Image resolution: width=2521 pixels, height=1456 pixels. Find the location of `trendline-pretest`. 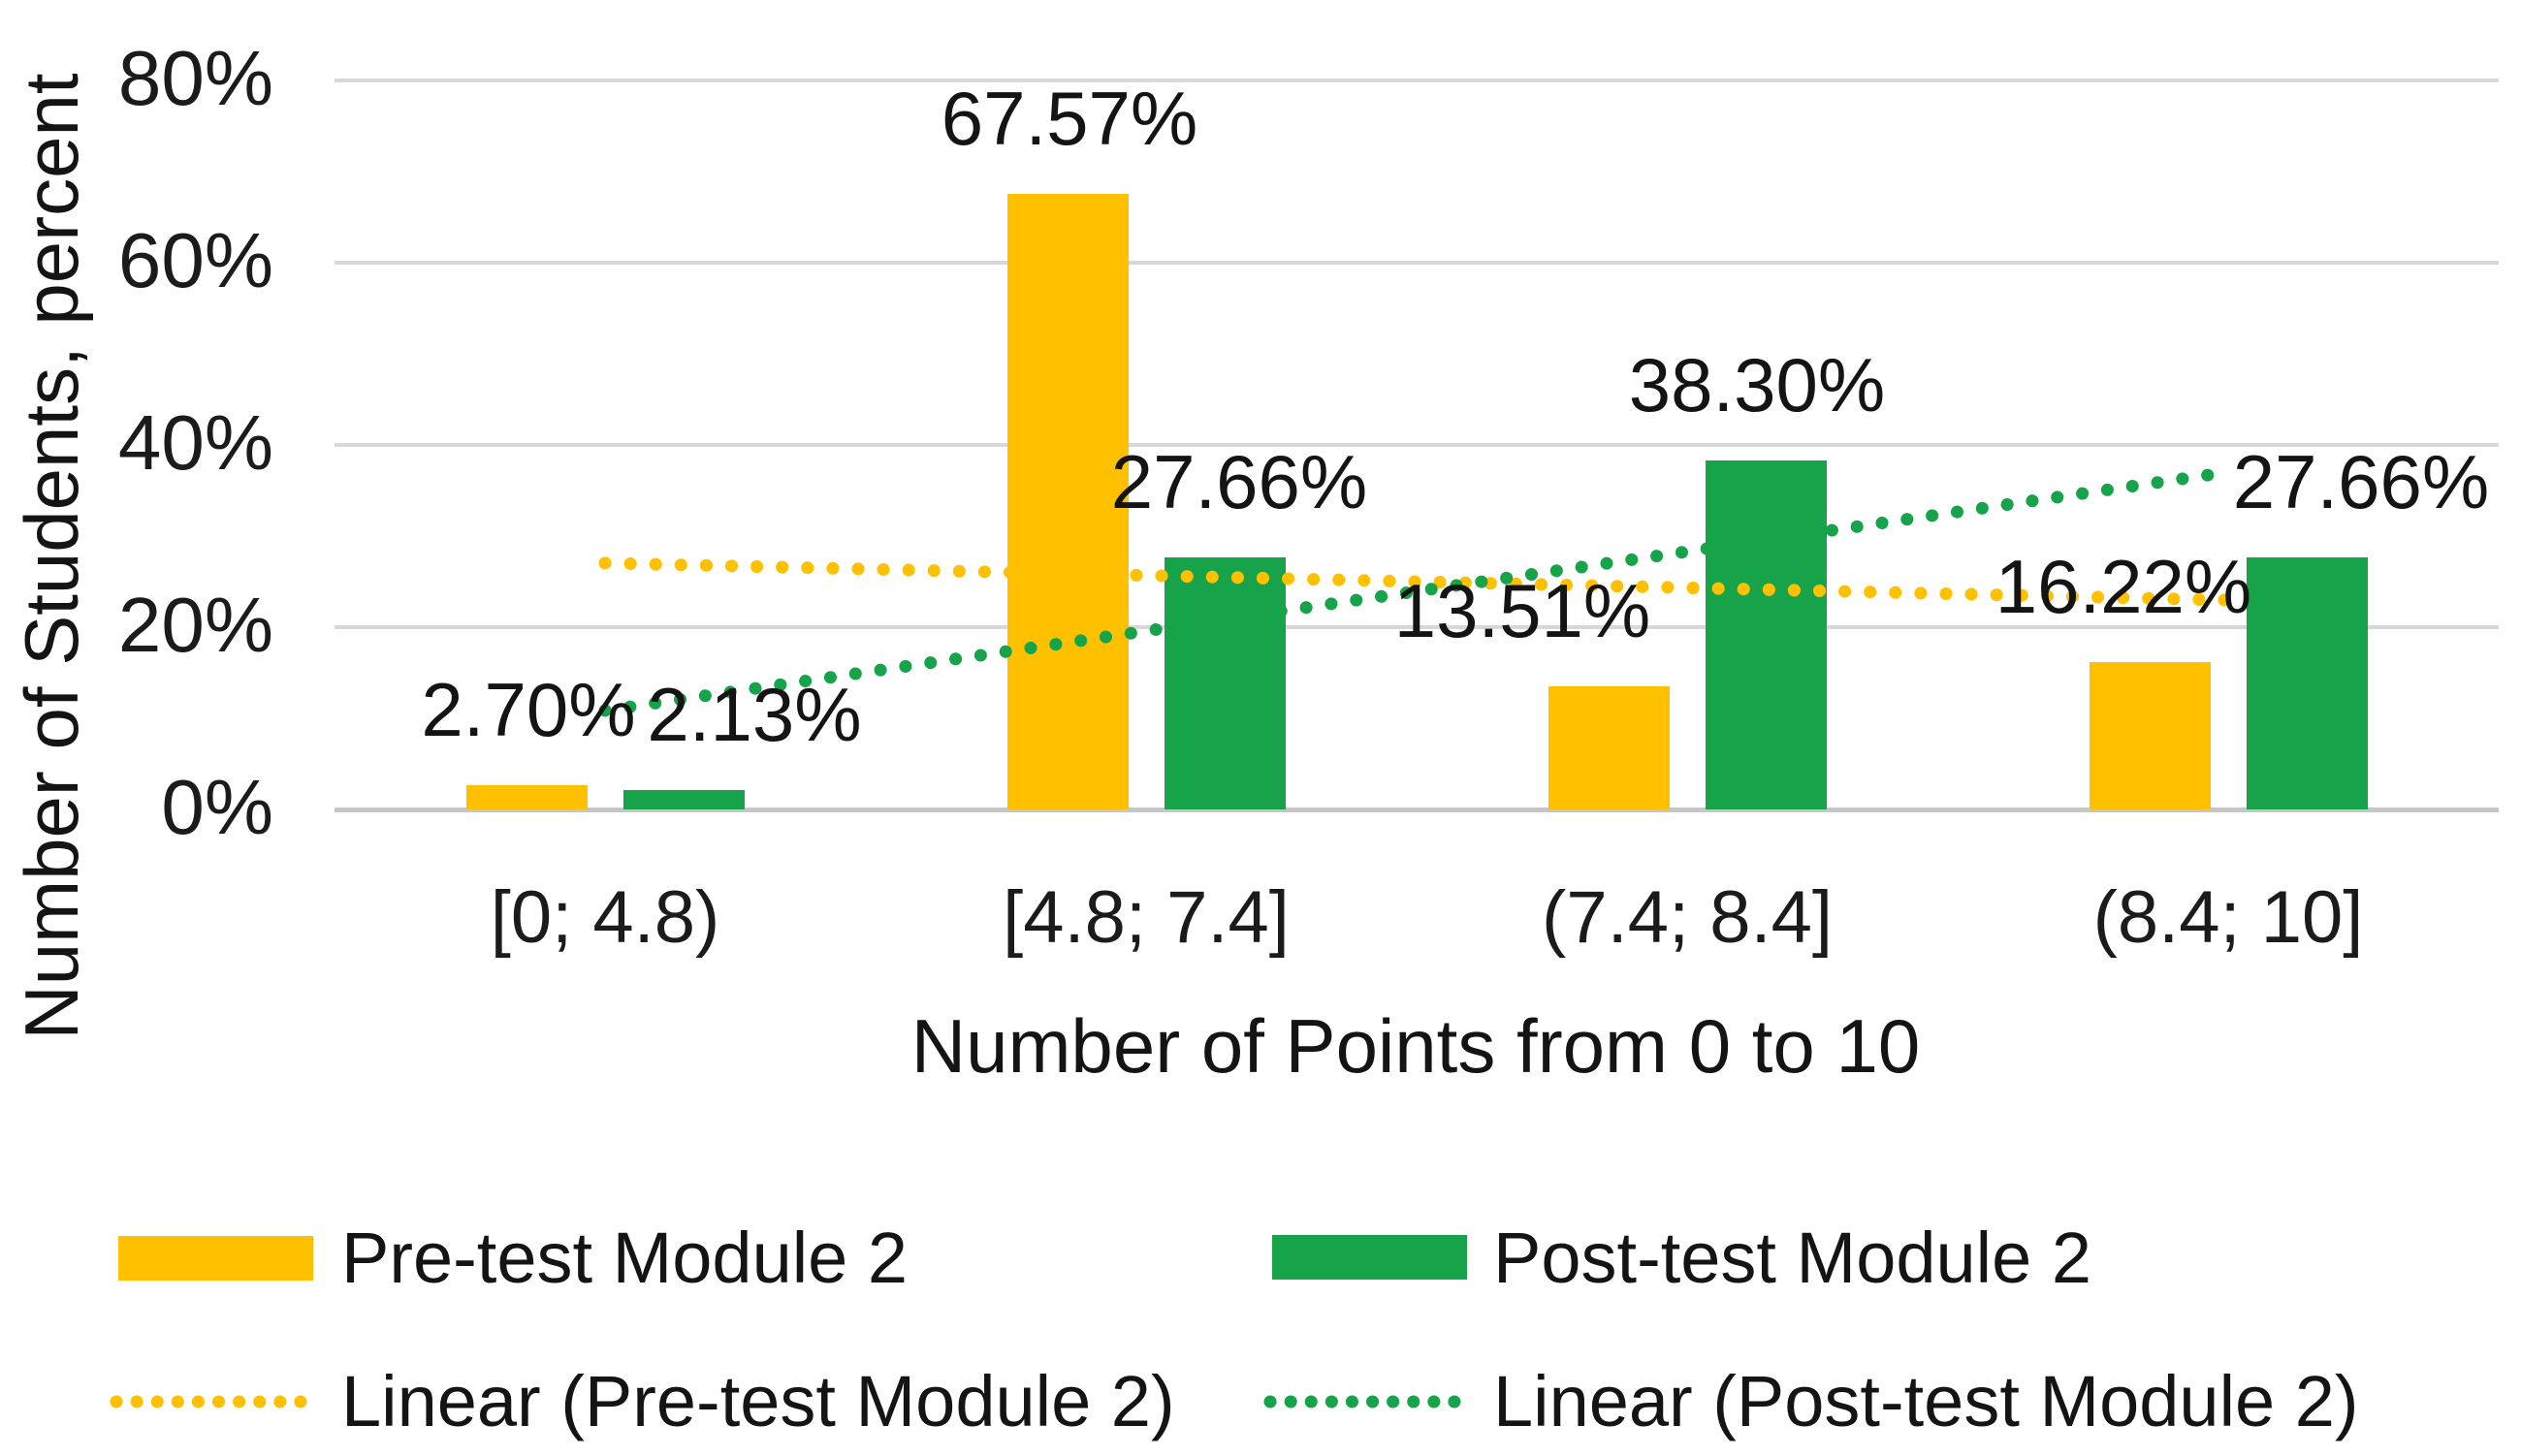

trendline-pretest is located at coordinates (1417, 581).